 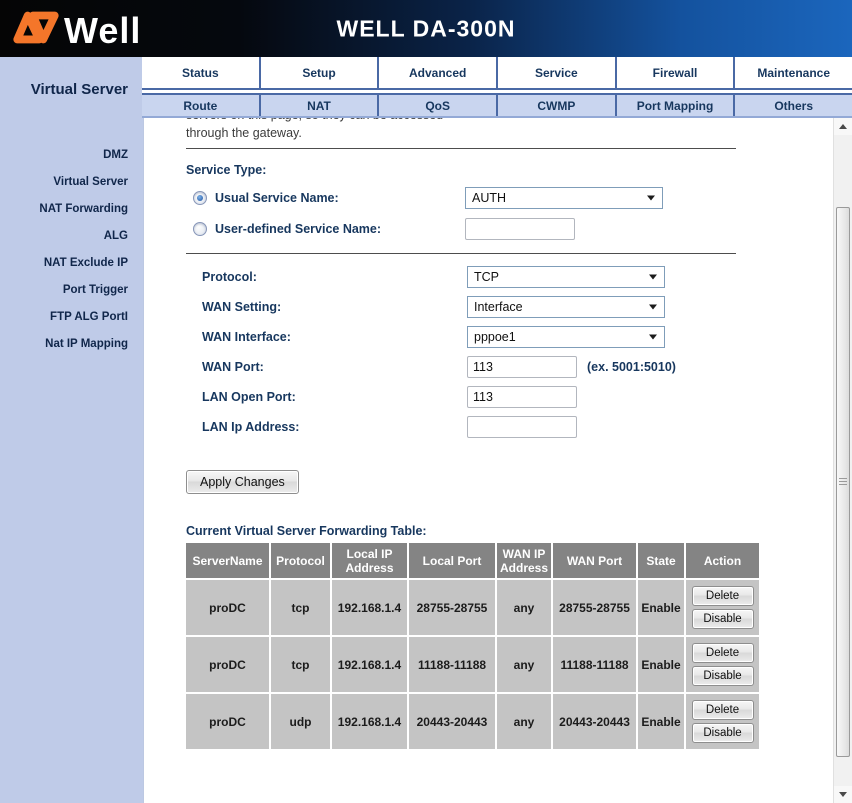 I want to click on scroll-down-icon, so click(x=843, y=794).